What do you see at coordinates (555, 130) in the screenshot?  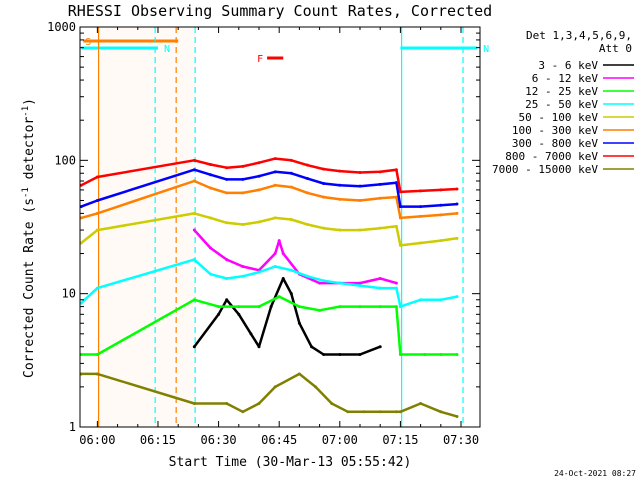 I see `legend-label-100-300-kev: 100 - 300 keV` at bounding box center [555, 130].